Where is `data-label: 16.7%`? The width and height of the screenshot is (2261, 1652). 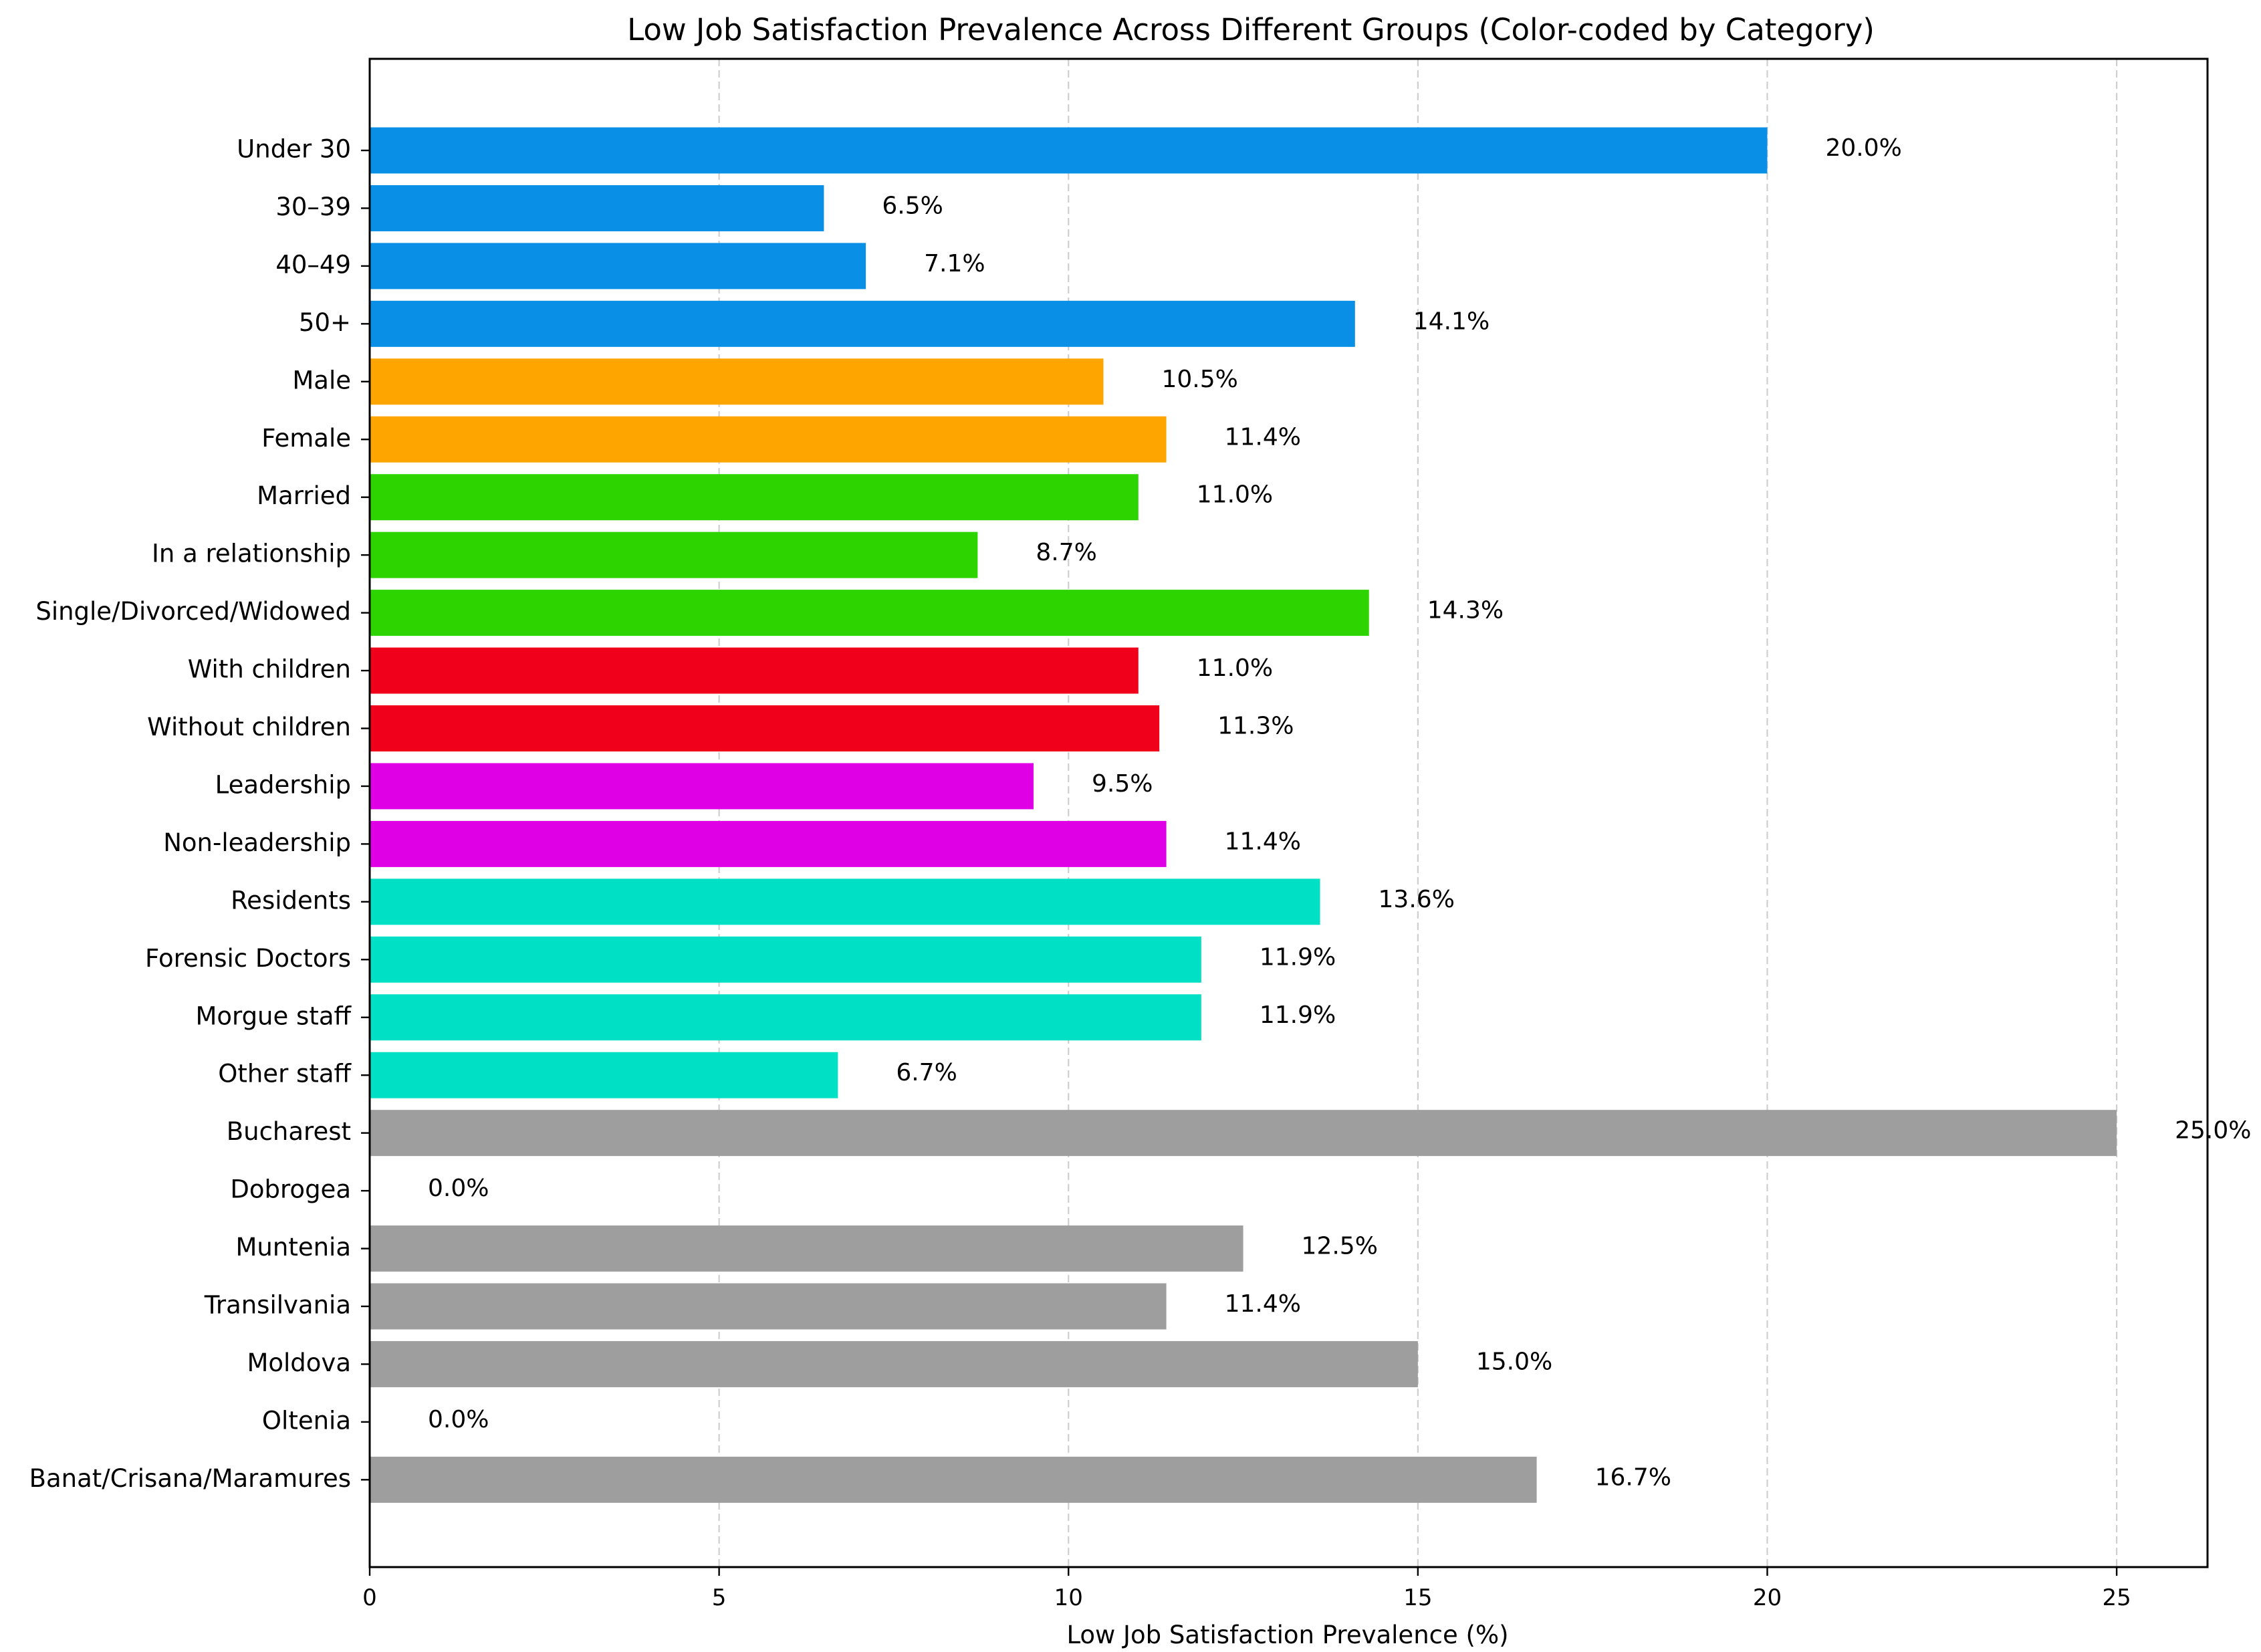 data-label: 16.7% is located at coordinates (1633, 1477).